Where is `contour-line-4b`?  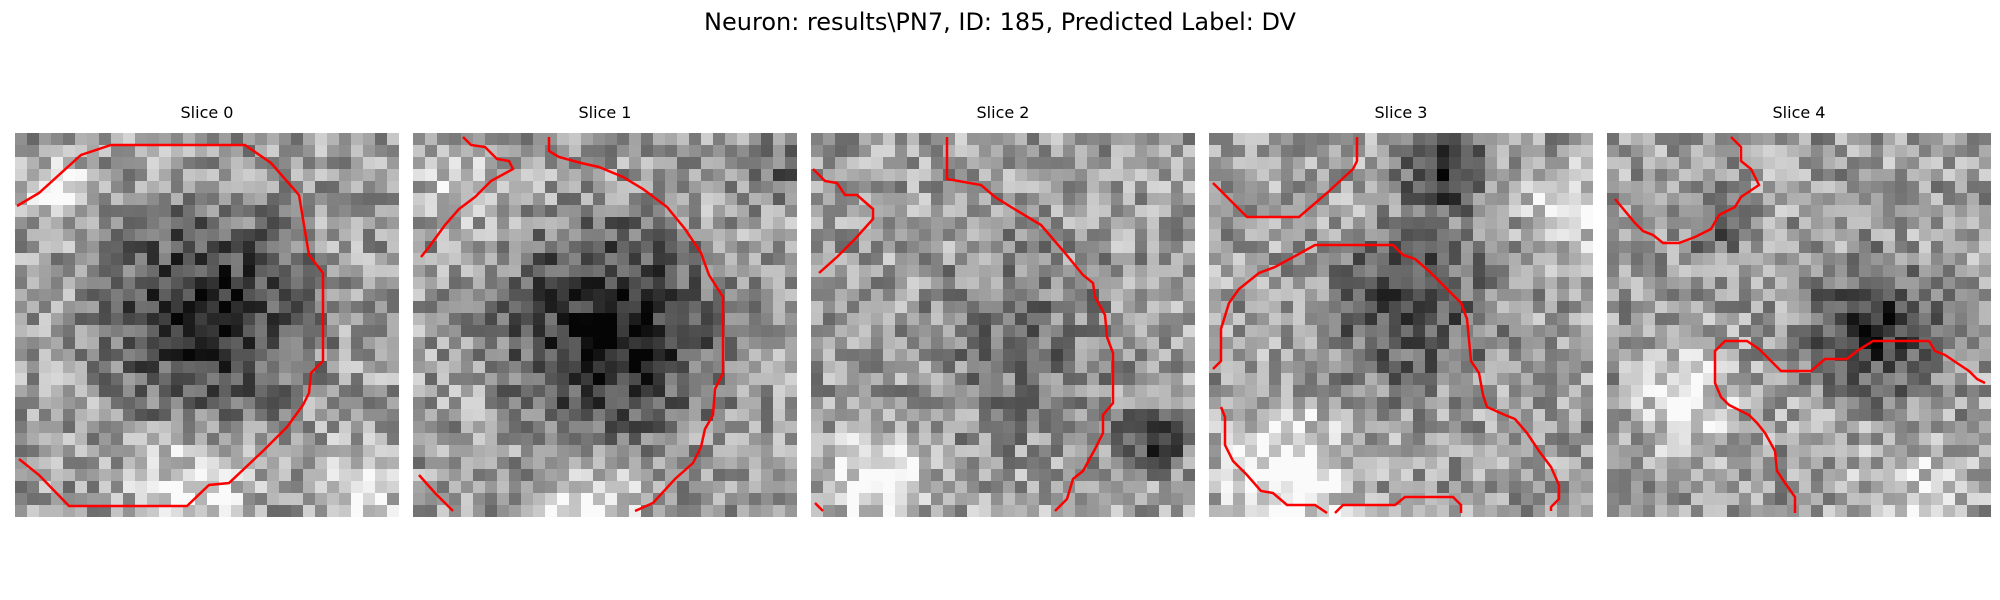
contour-line-4b is located at coordinates (1849, 426).